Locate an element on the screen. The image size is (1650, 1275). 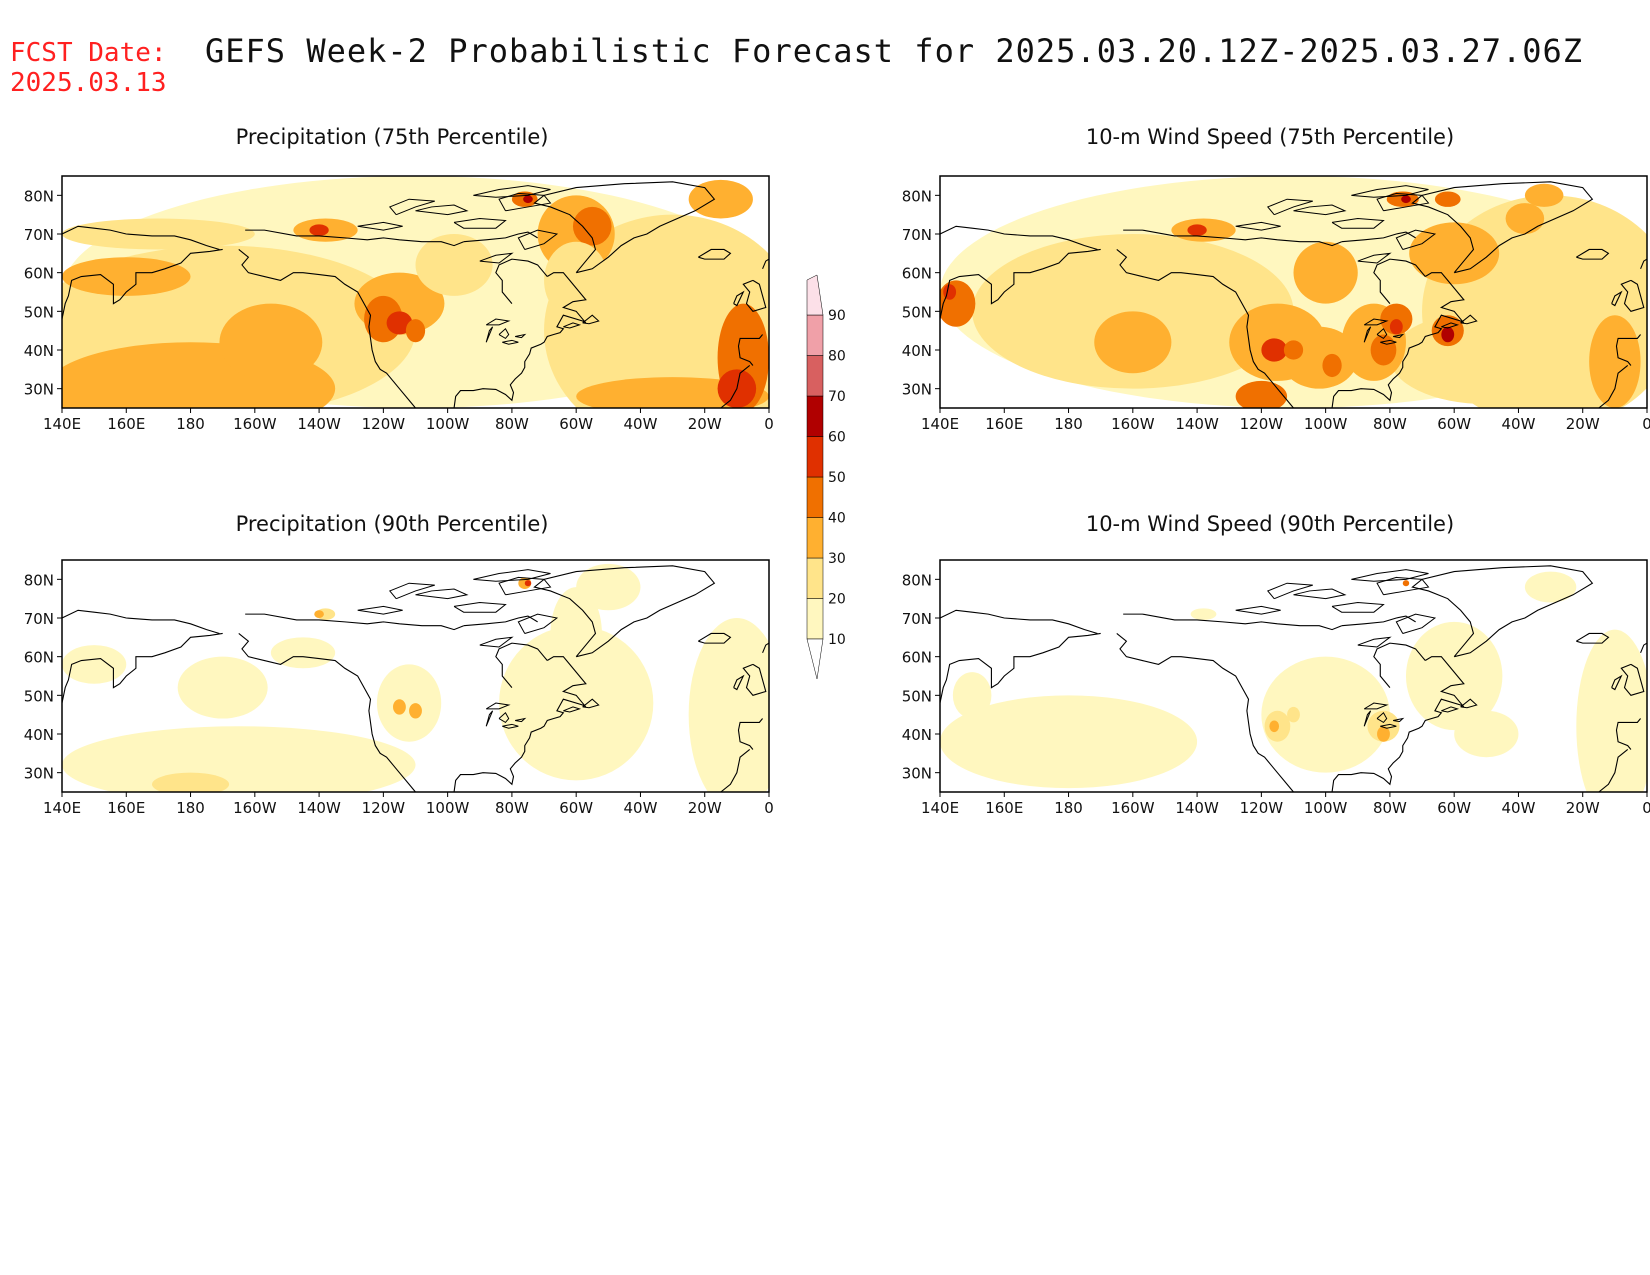
panel-title-wind-90: 10-m Wind Speed (90th Percentile) is located at coordinates (1270, 524).